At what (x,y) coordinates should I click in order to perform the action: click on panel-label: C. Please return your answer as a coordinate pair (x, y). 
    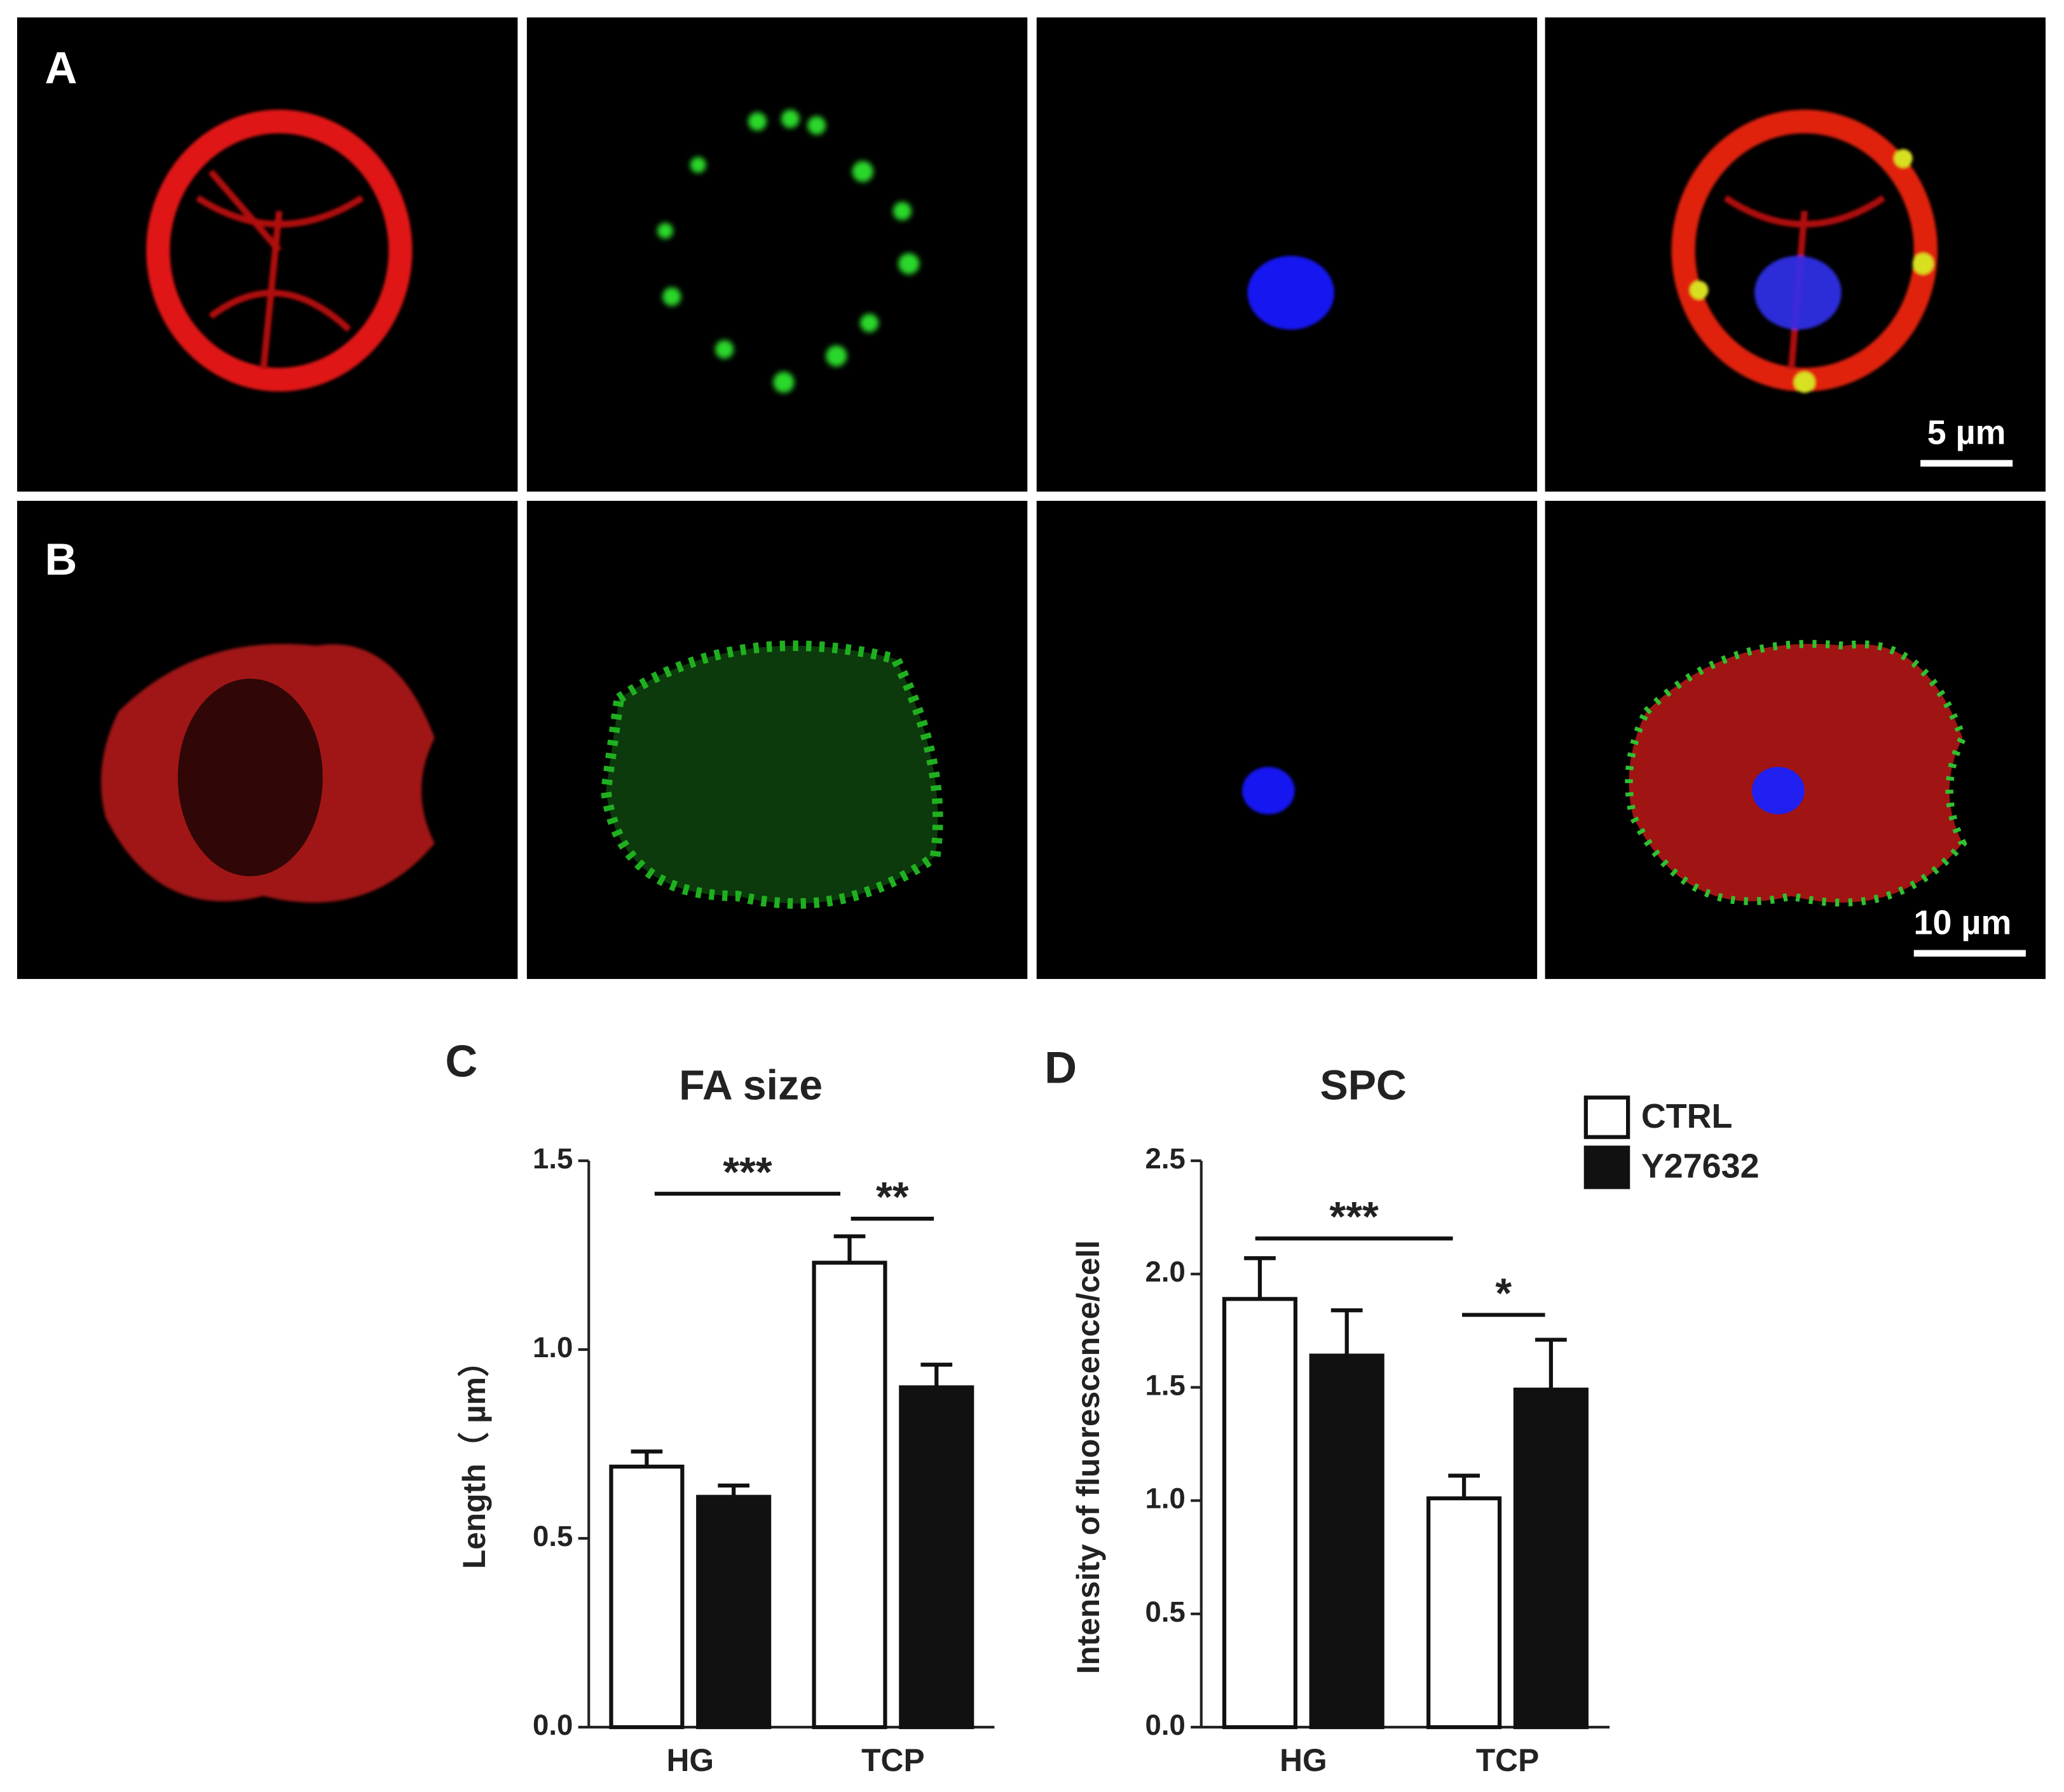
    Looking at the image, I should click on (461, 1061).